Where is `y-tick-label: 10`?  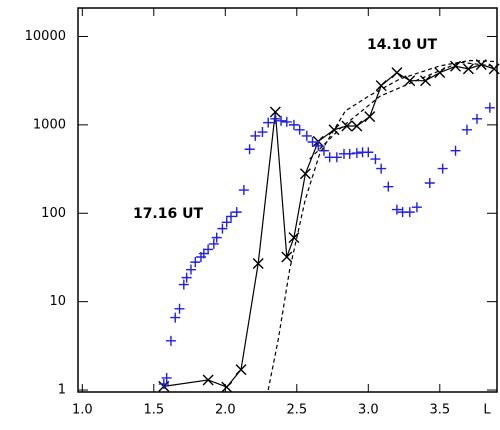 y-tick-label: 10 is located at coordinates (57, 301).